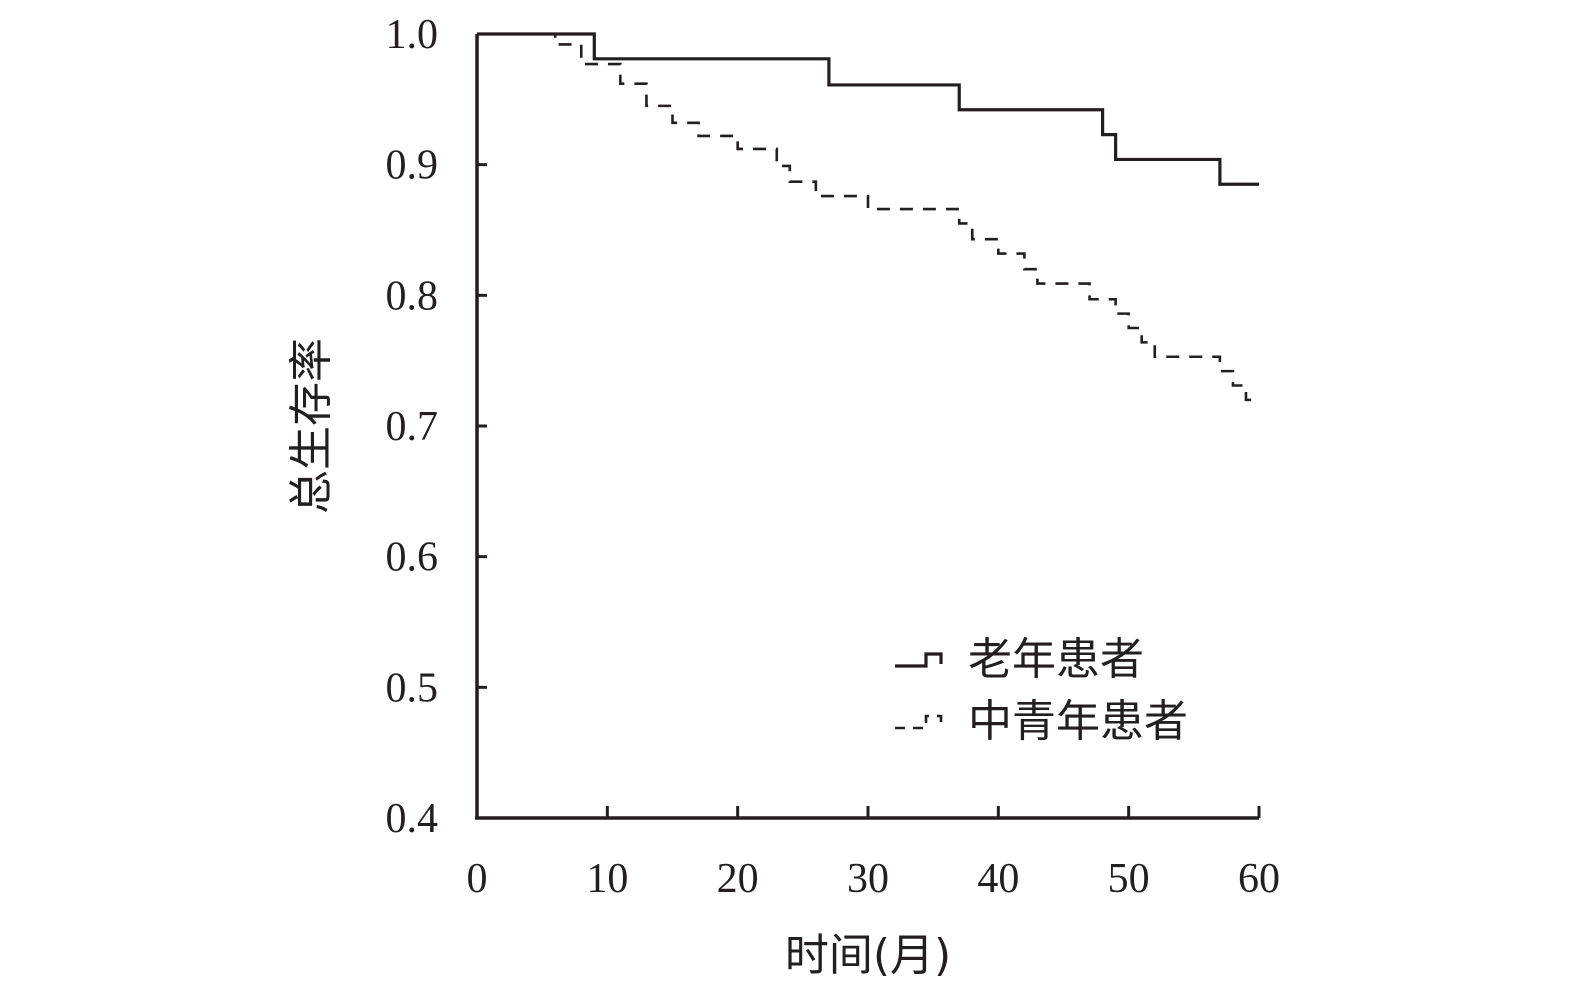 The height and width of the screenshot is (996, 1575). What do you see at coordinates (1259, 879) in the screenshot?
I see `x-tick-label: 60` at bounding box center [1259, 879].